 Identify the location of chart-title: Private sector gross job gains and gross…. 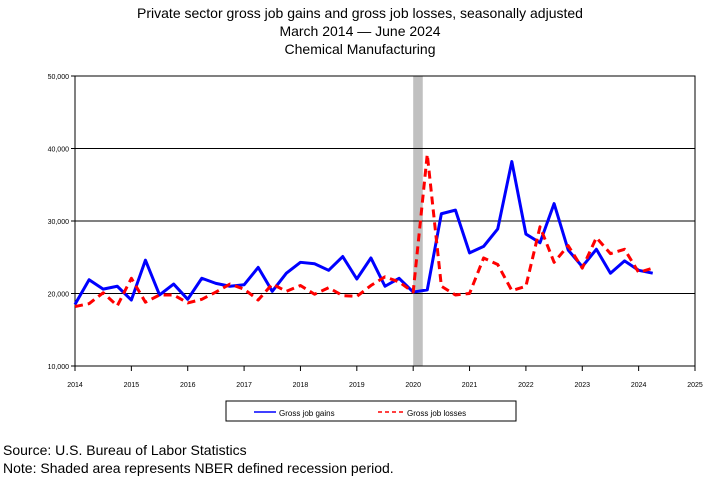
(360, 13).